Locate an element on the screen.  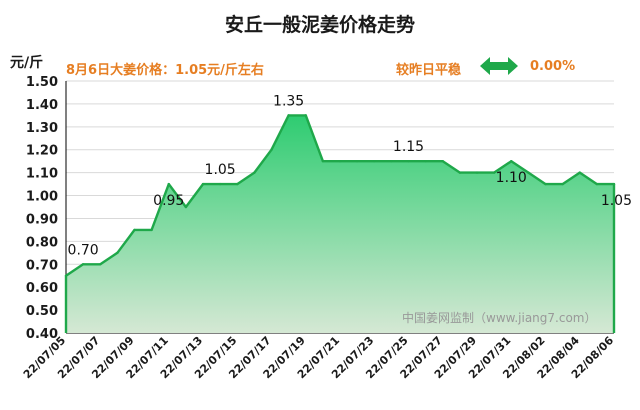
y-tick-label: 1.00 is located at coordinates (42, 197).